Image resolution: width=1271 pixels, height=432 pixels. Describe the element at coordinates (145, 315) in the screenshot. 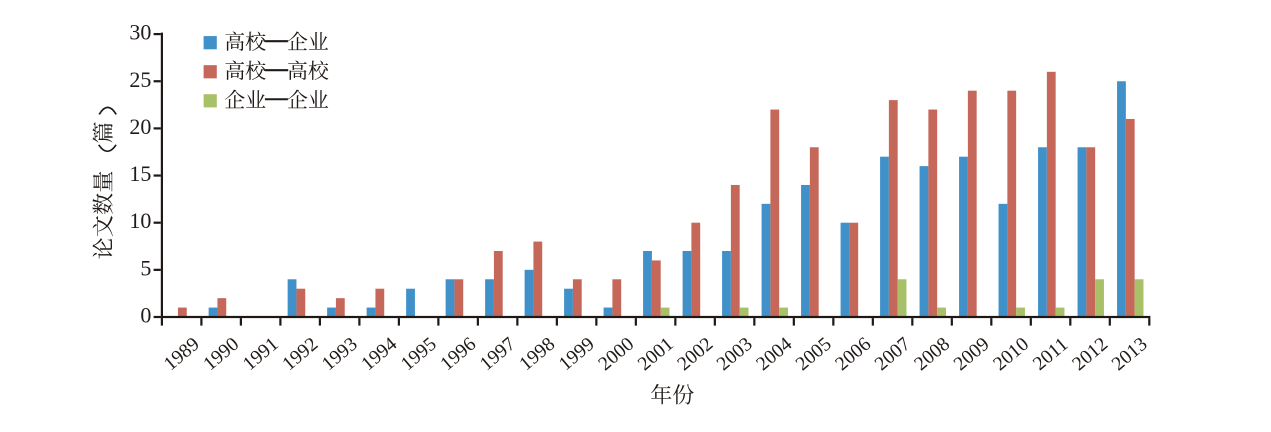

I see `svg-text: 0` at that location.